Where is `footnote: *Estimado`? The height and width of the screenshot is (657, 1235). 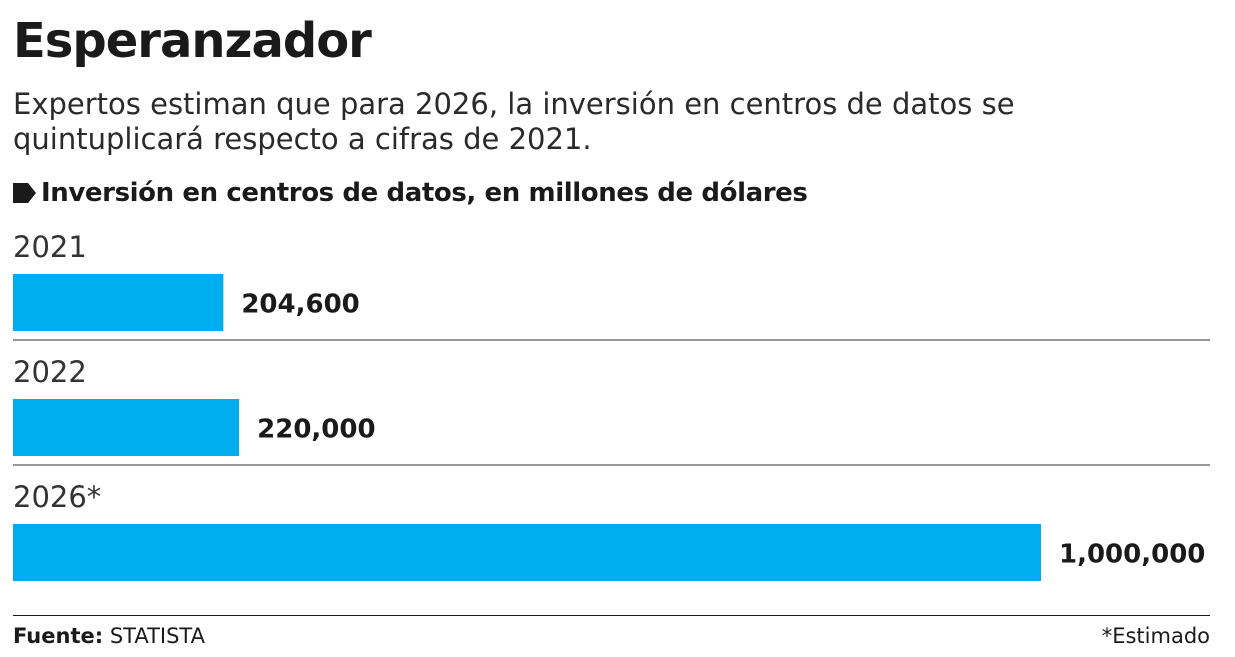 footnote: *Estimado is located at coordinates (1155, 636).